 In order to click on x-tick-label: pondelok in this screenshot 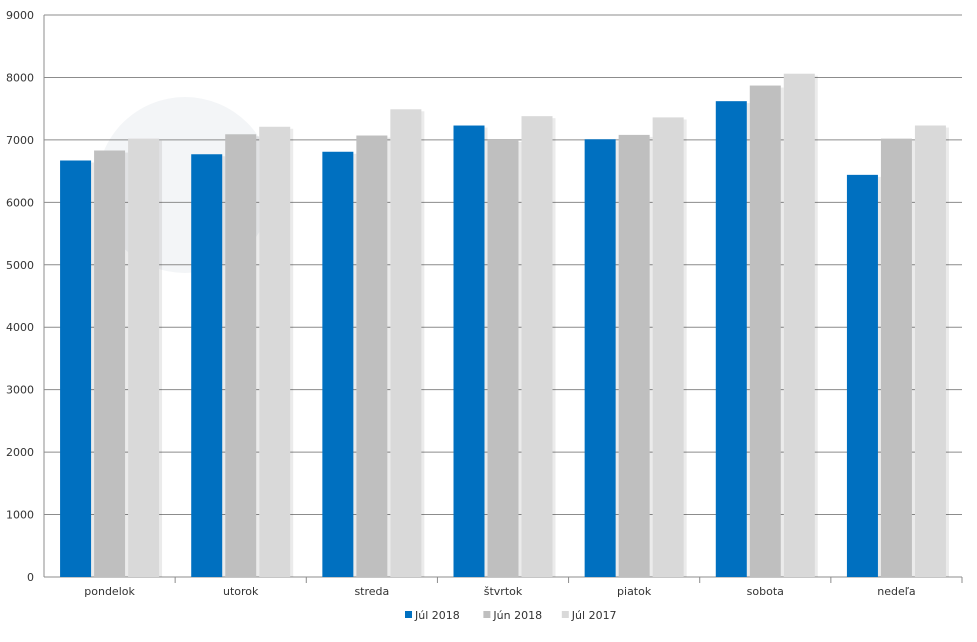, I will do `click(109, 591)`.